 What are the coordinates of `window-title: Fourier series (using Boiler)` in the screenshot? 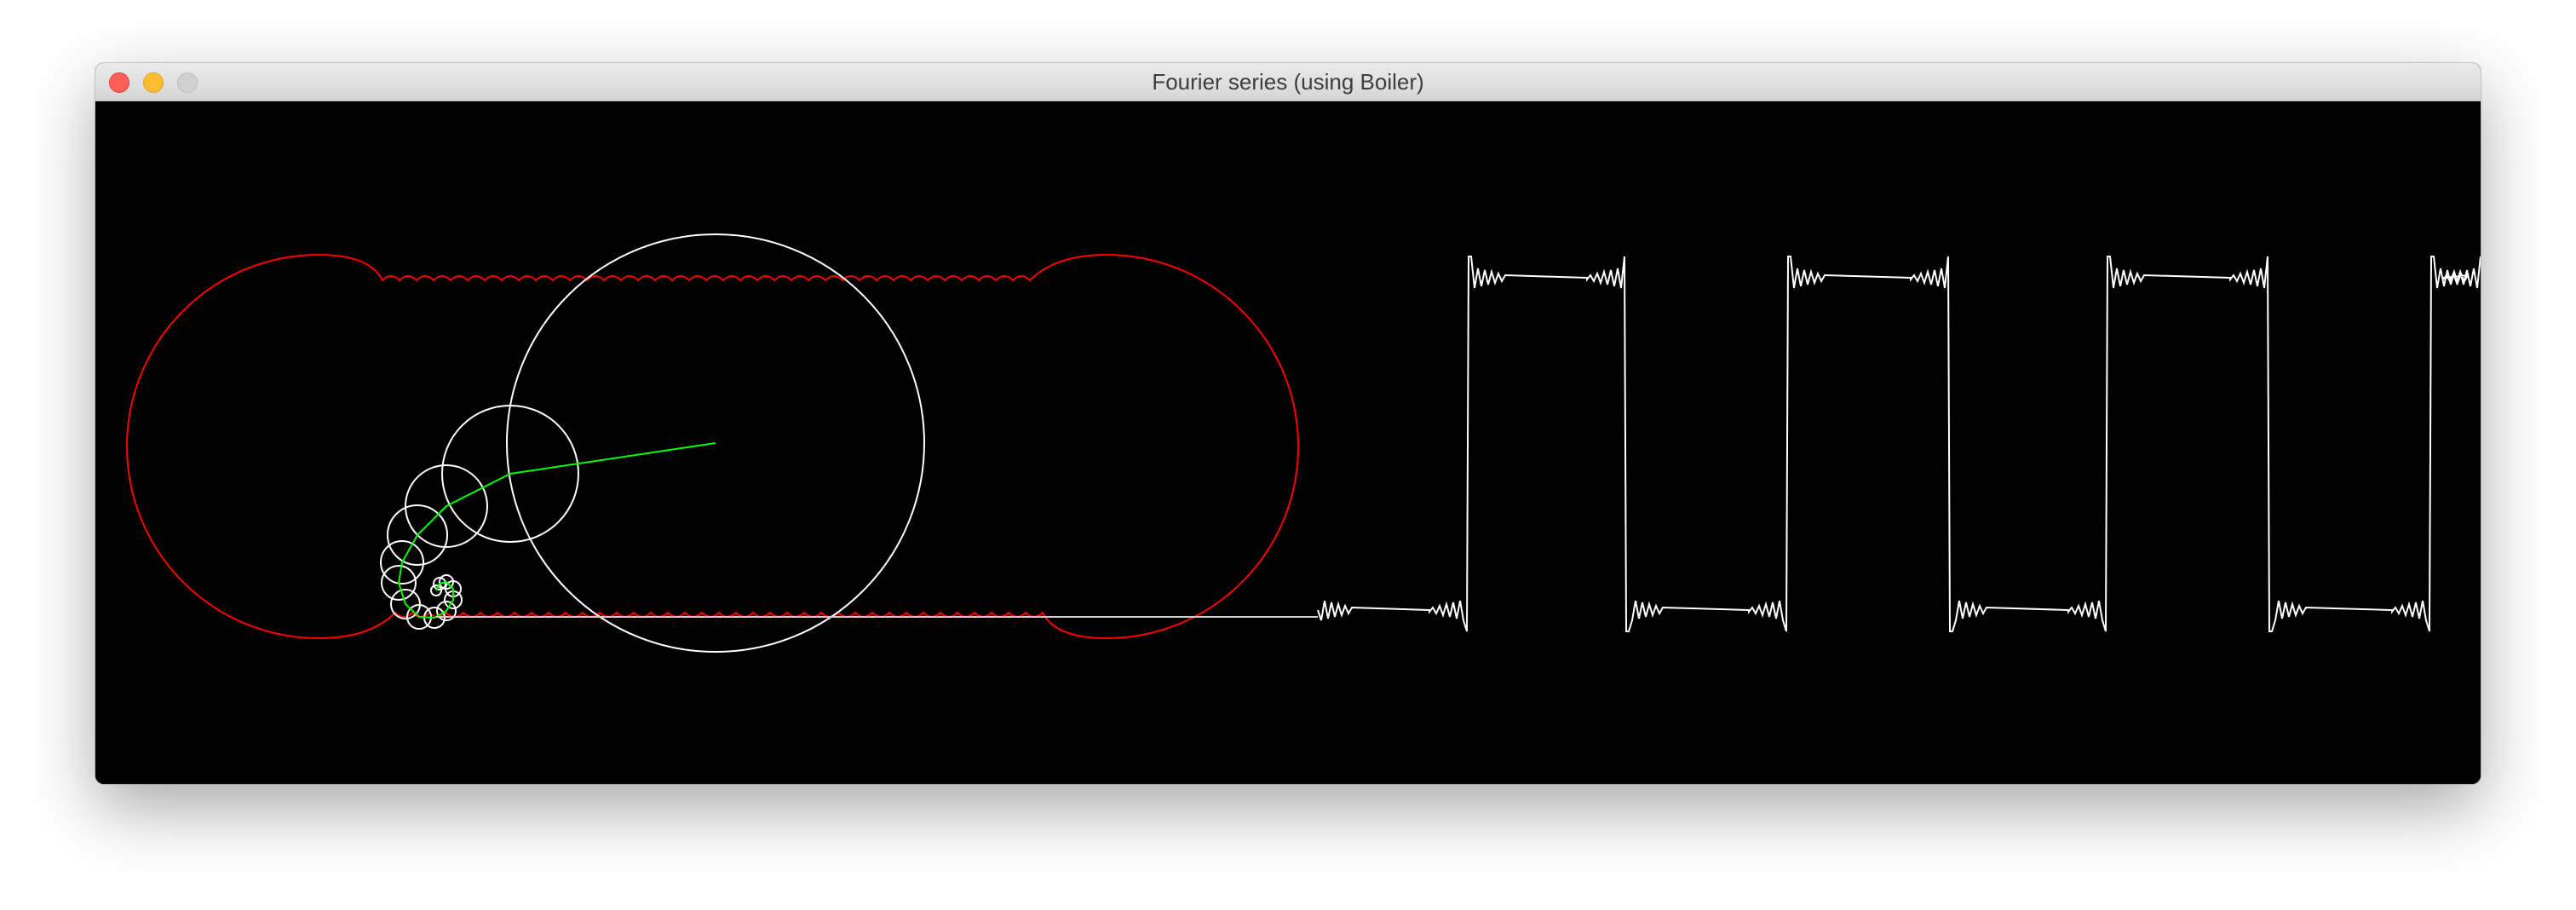 It's located at (1288, 82).